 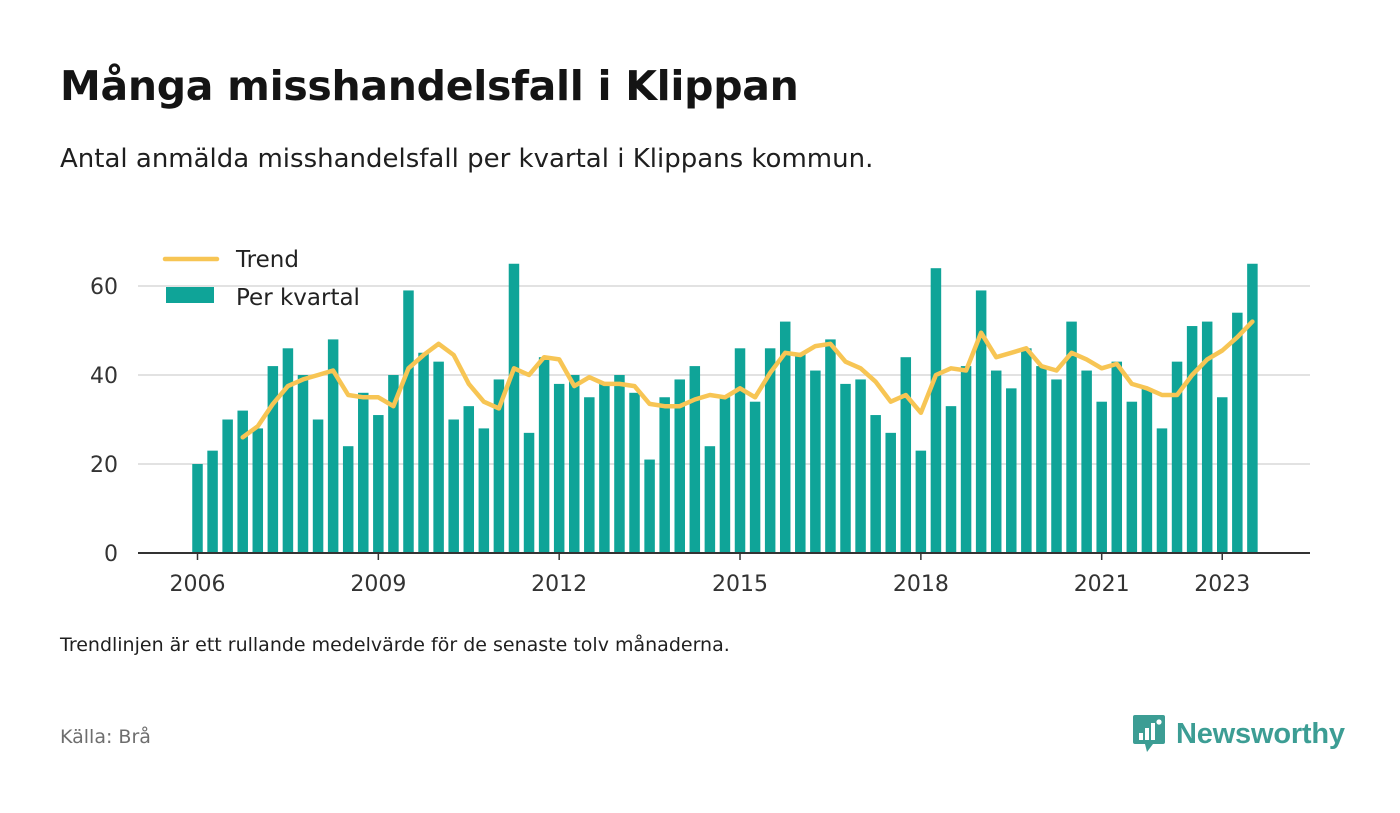 What do you see at coordinates (104, 376) in the screenshot?
I see `y-tick-label: 40` at bounding box center [104, 376].